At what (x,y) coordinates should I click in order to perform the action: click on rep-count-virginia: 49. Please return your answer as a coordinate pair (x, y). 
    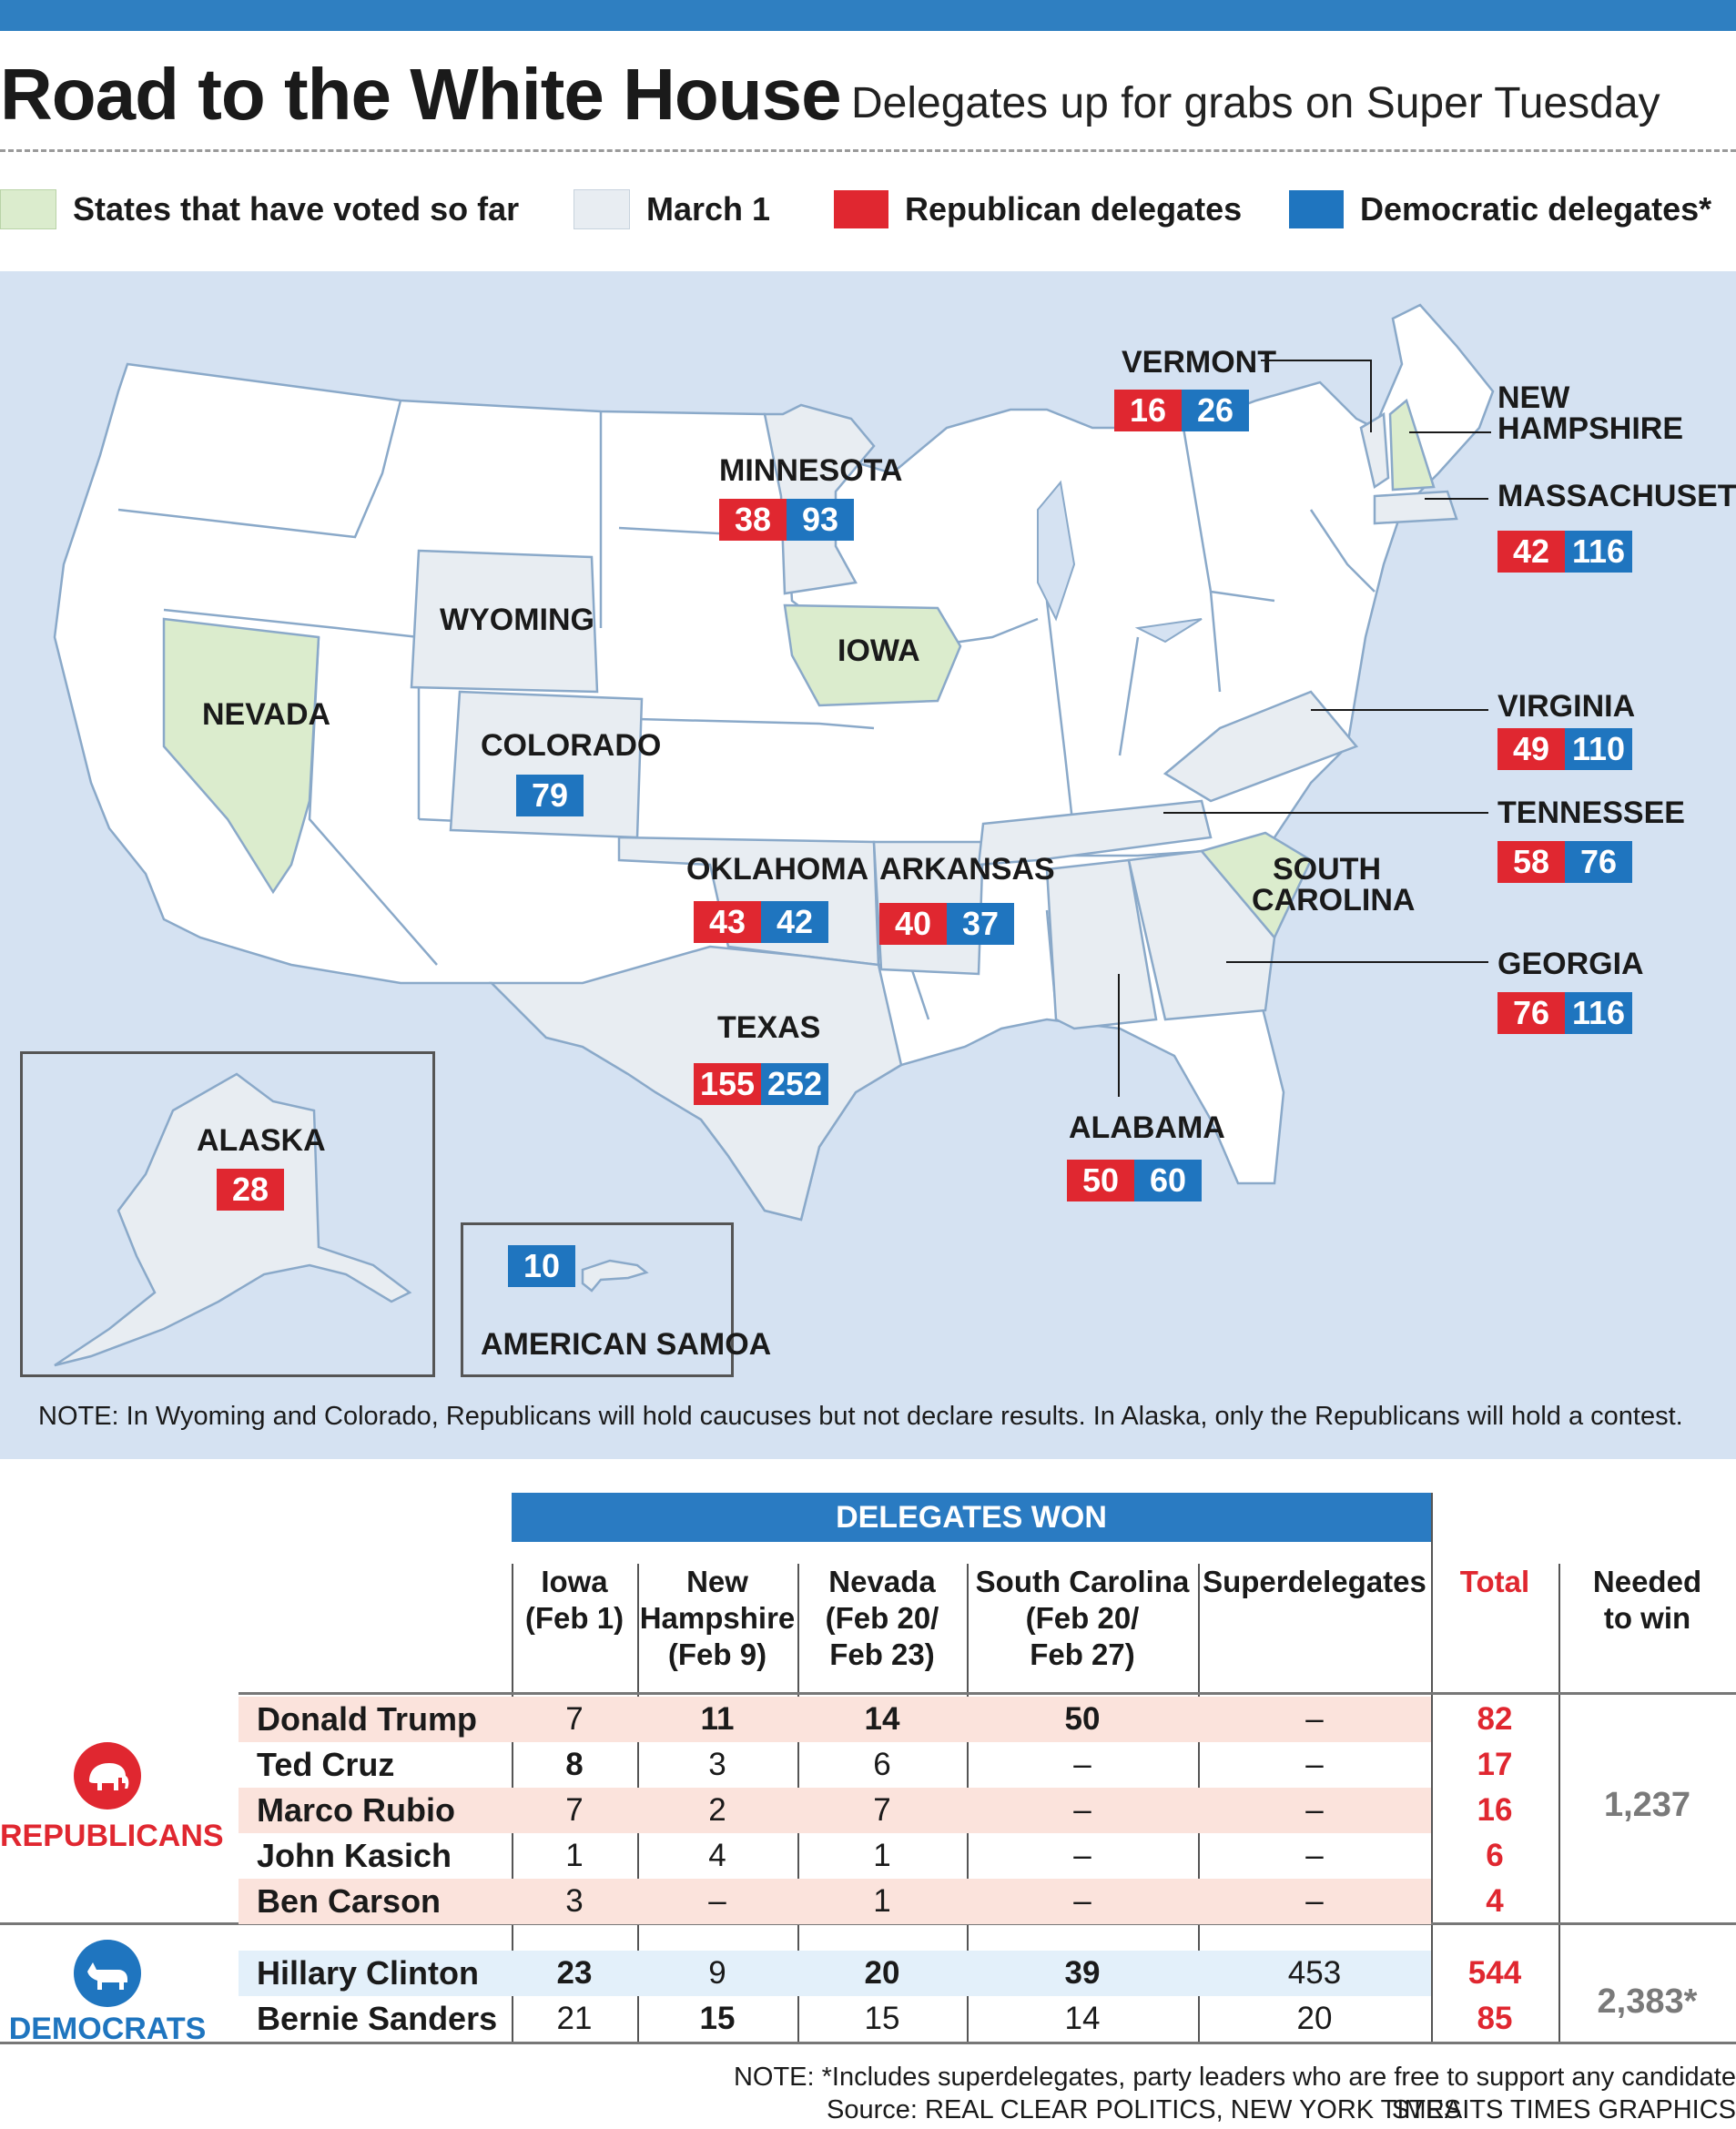
    Looking at the image, I should click on (1531, 749).